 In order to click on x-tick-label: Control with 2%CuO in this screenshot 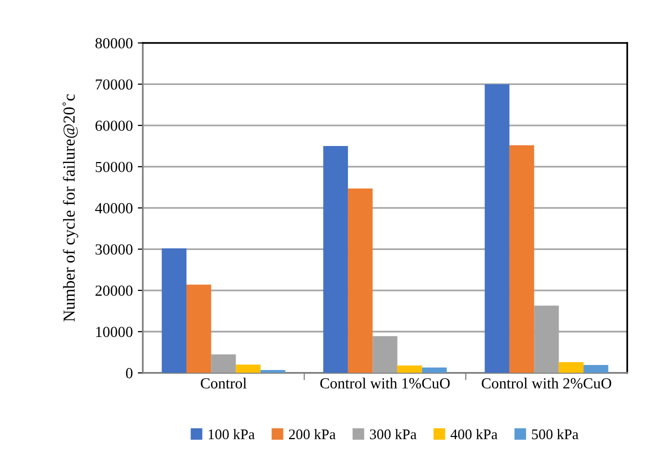, I will do `click(547, 383)`.